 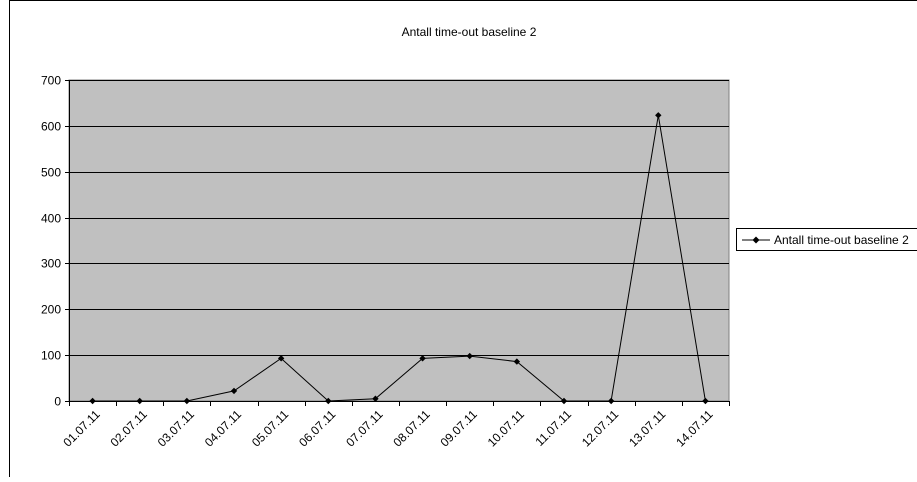 What do you see at coordinates (469, 32) in the screenshot?
I see `chart-title: Antall time-out baseline 2` at bounding box center [469, 32].